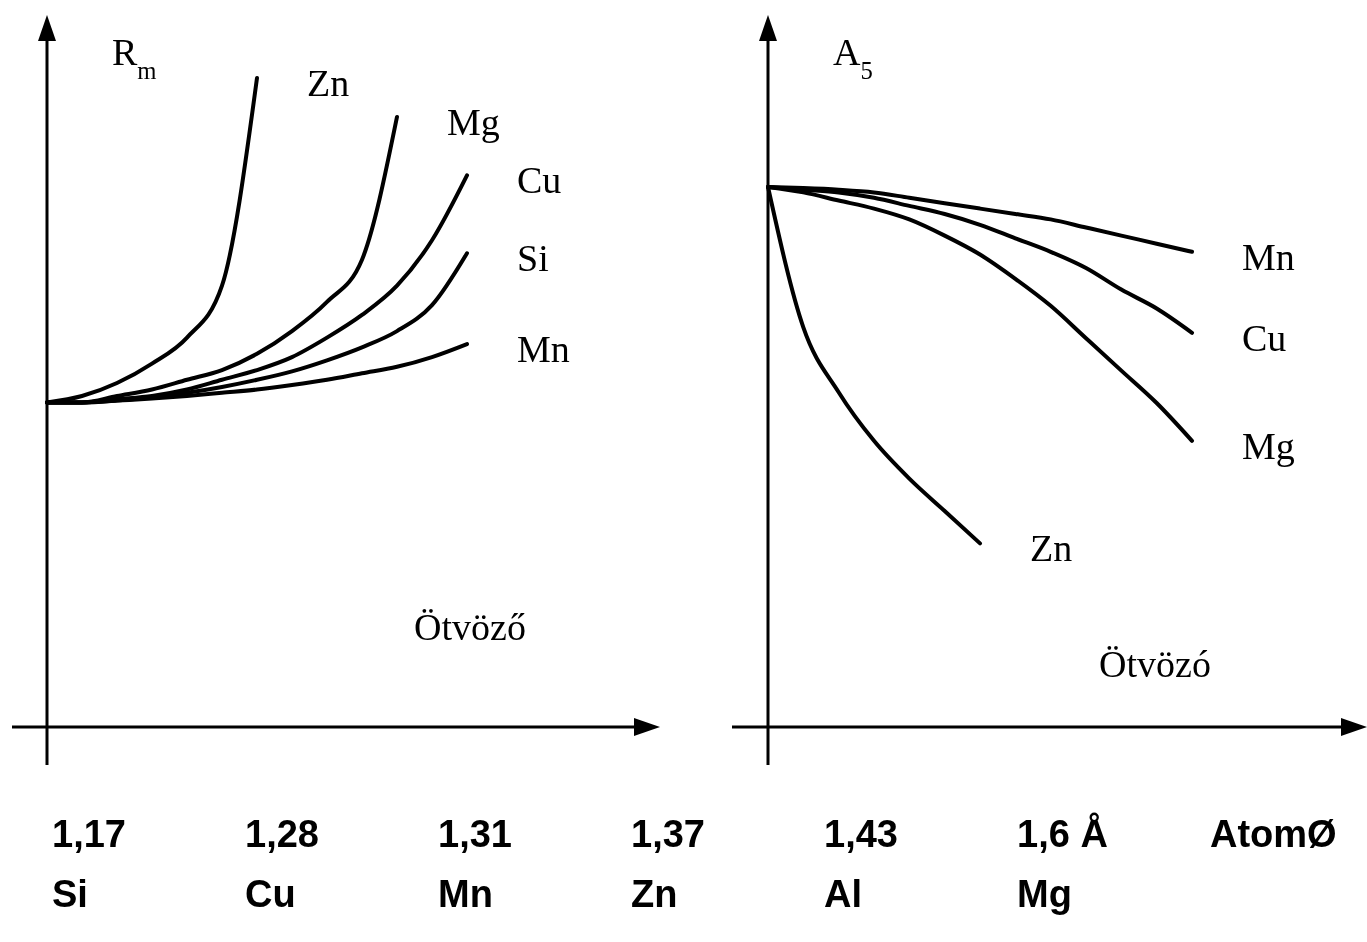 The width and height of the screenshot is (1367, 942). Describe the element at coordinates (843, 894) in the screenshot. I see `text: Al` at that location.